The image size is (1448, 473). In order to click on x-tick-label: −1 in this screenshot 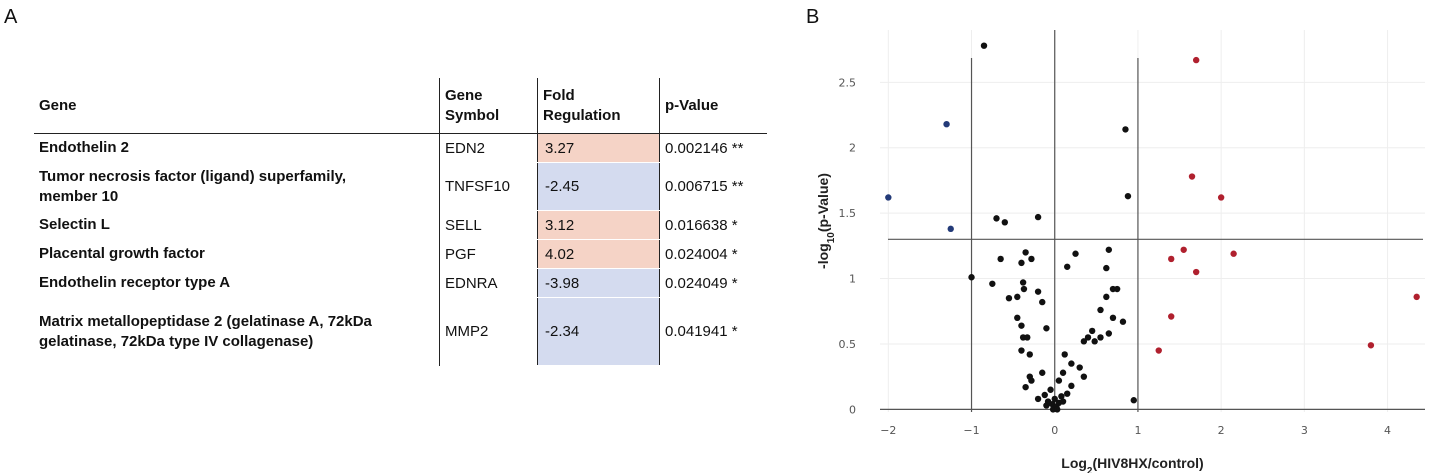, I will do `click(971, 430)`.